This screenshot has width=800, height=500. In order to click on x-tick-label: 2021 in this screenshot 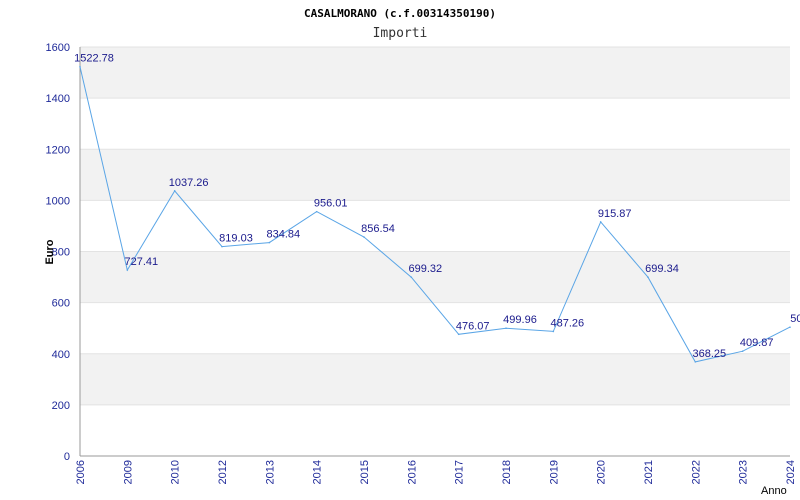, I will do `click(649, 472)`.